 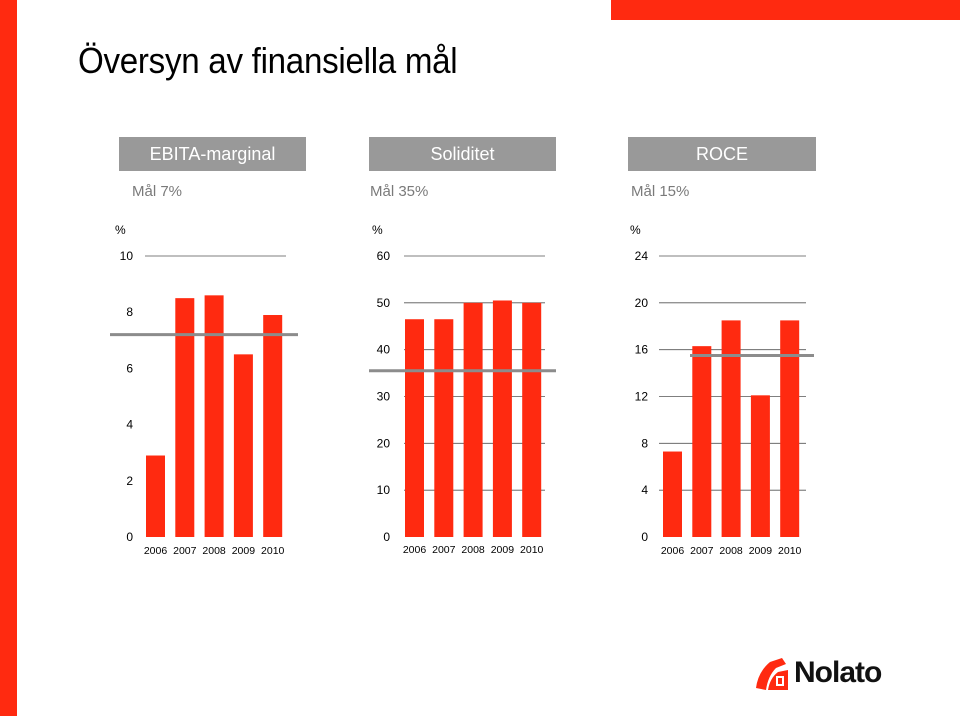 What do you see at coordinates (120, 230) in the screenshot?
I see `ebita-unit-label: %` at bounding box center [120, 230].